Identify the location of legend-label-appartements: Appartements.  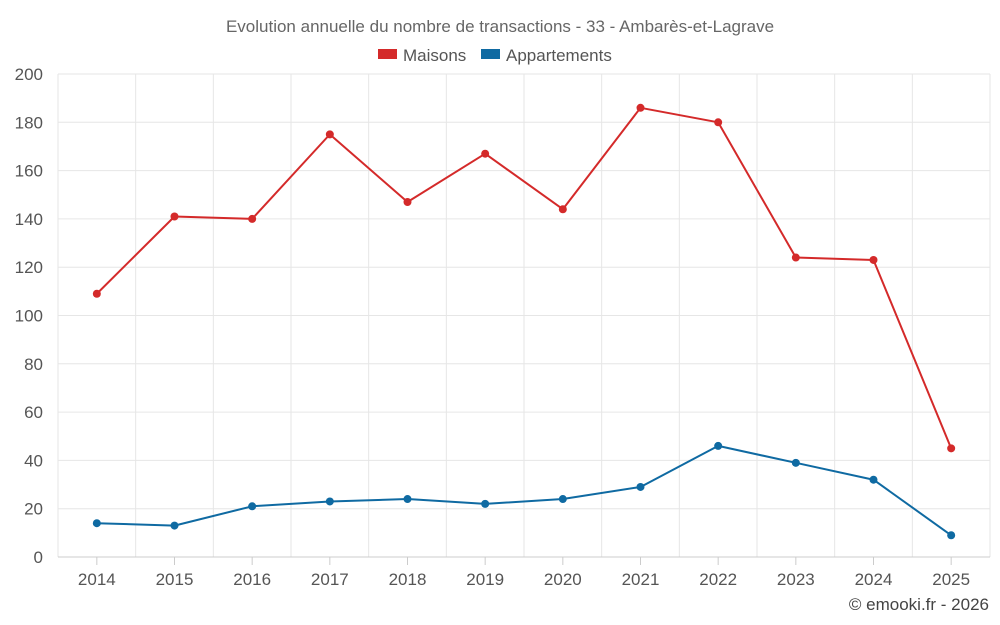
(559, 55).